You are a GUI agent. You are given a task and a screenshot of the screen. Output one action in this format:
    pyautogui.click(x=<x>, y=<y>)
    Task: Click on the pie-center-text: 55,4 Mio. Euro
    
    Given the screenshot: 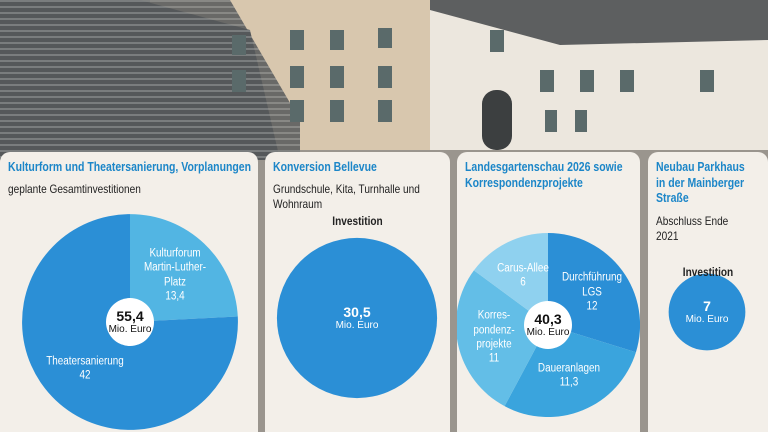 What is the action you would take?
    pyautogui.click(x=130, y=321)
    